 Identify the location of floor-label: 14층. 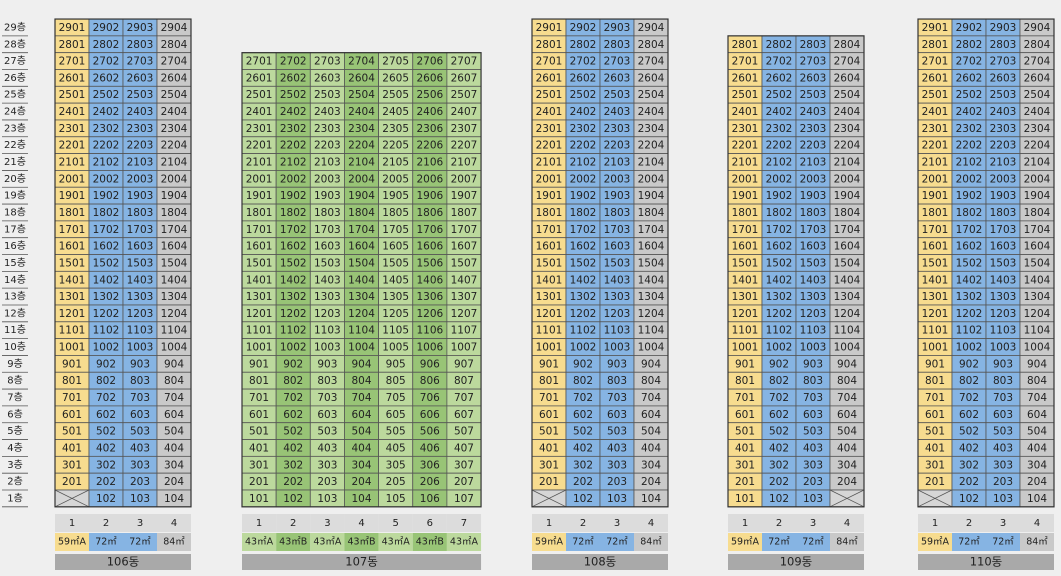
(15, 280).